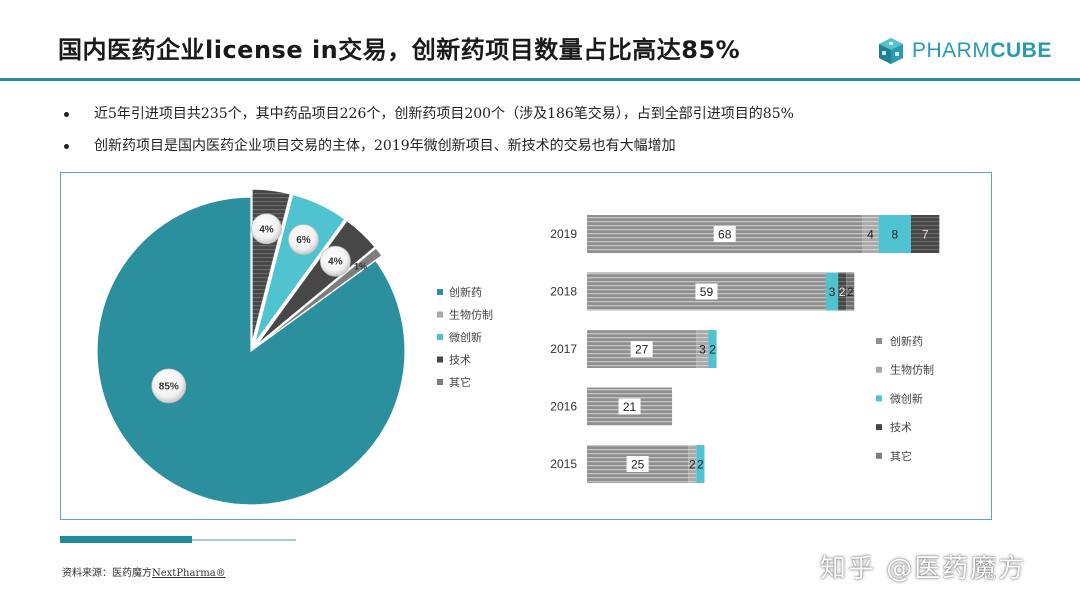 The image size is (1080, 609). I want to click on data-label: 68, so click(725, 235).